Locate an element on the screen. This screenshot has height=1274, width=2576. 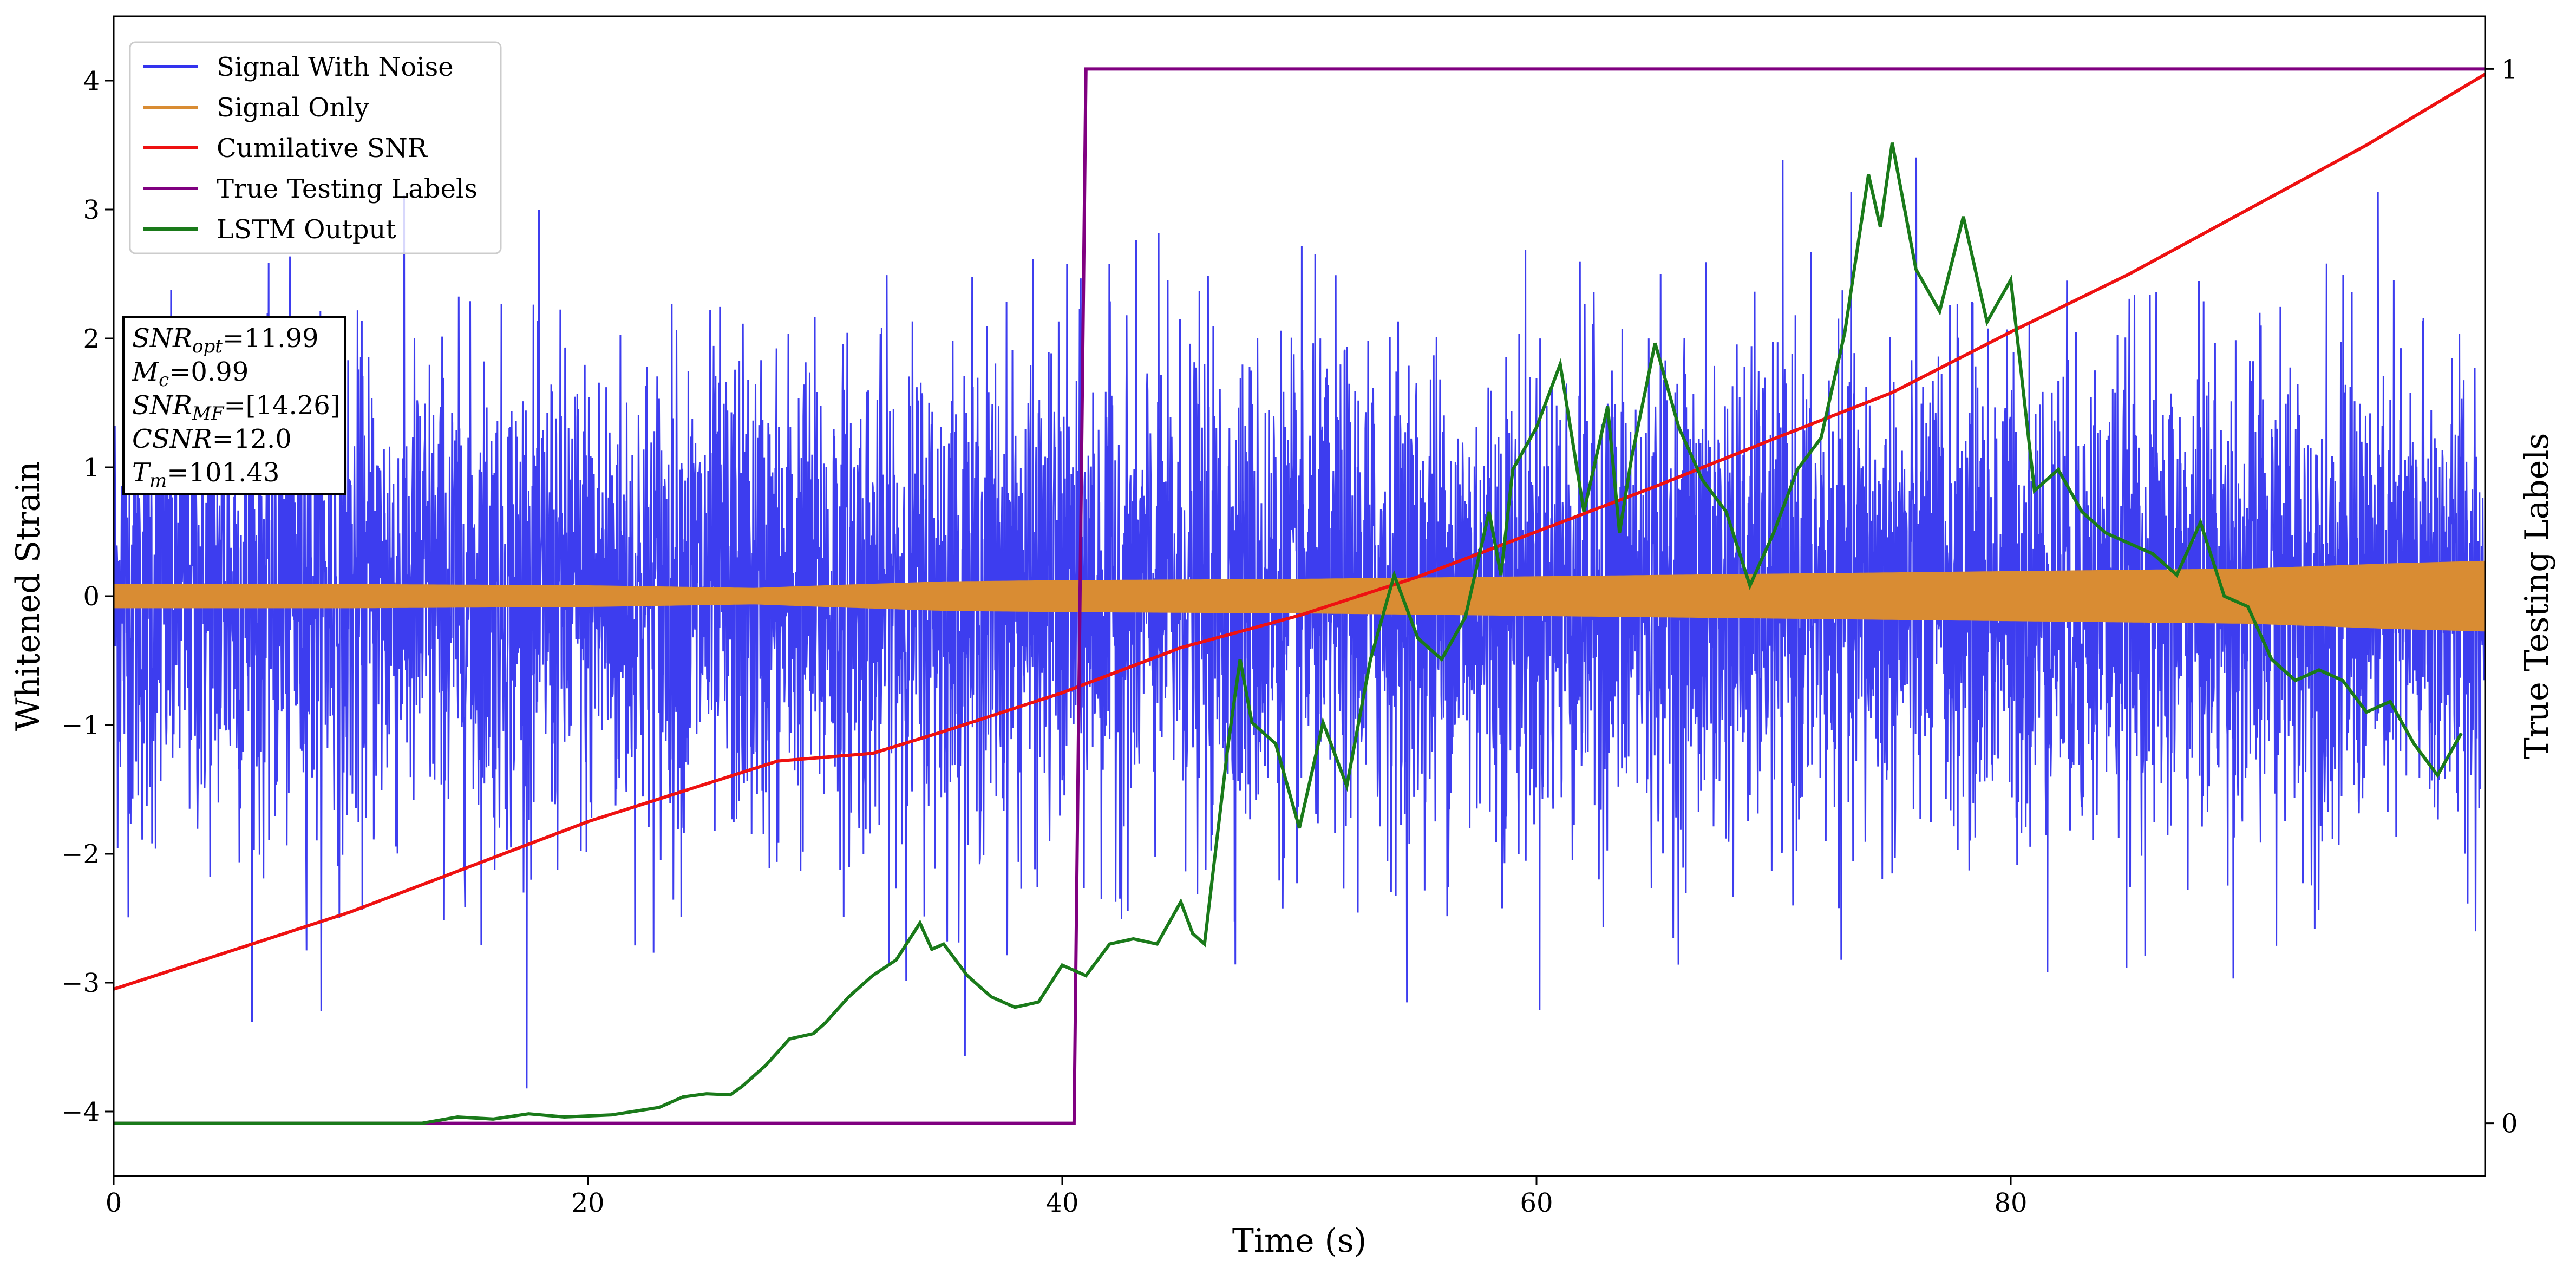
series-signal-only is located at coordinates (1300, 596).